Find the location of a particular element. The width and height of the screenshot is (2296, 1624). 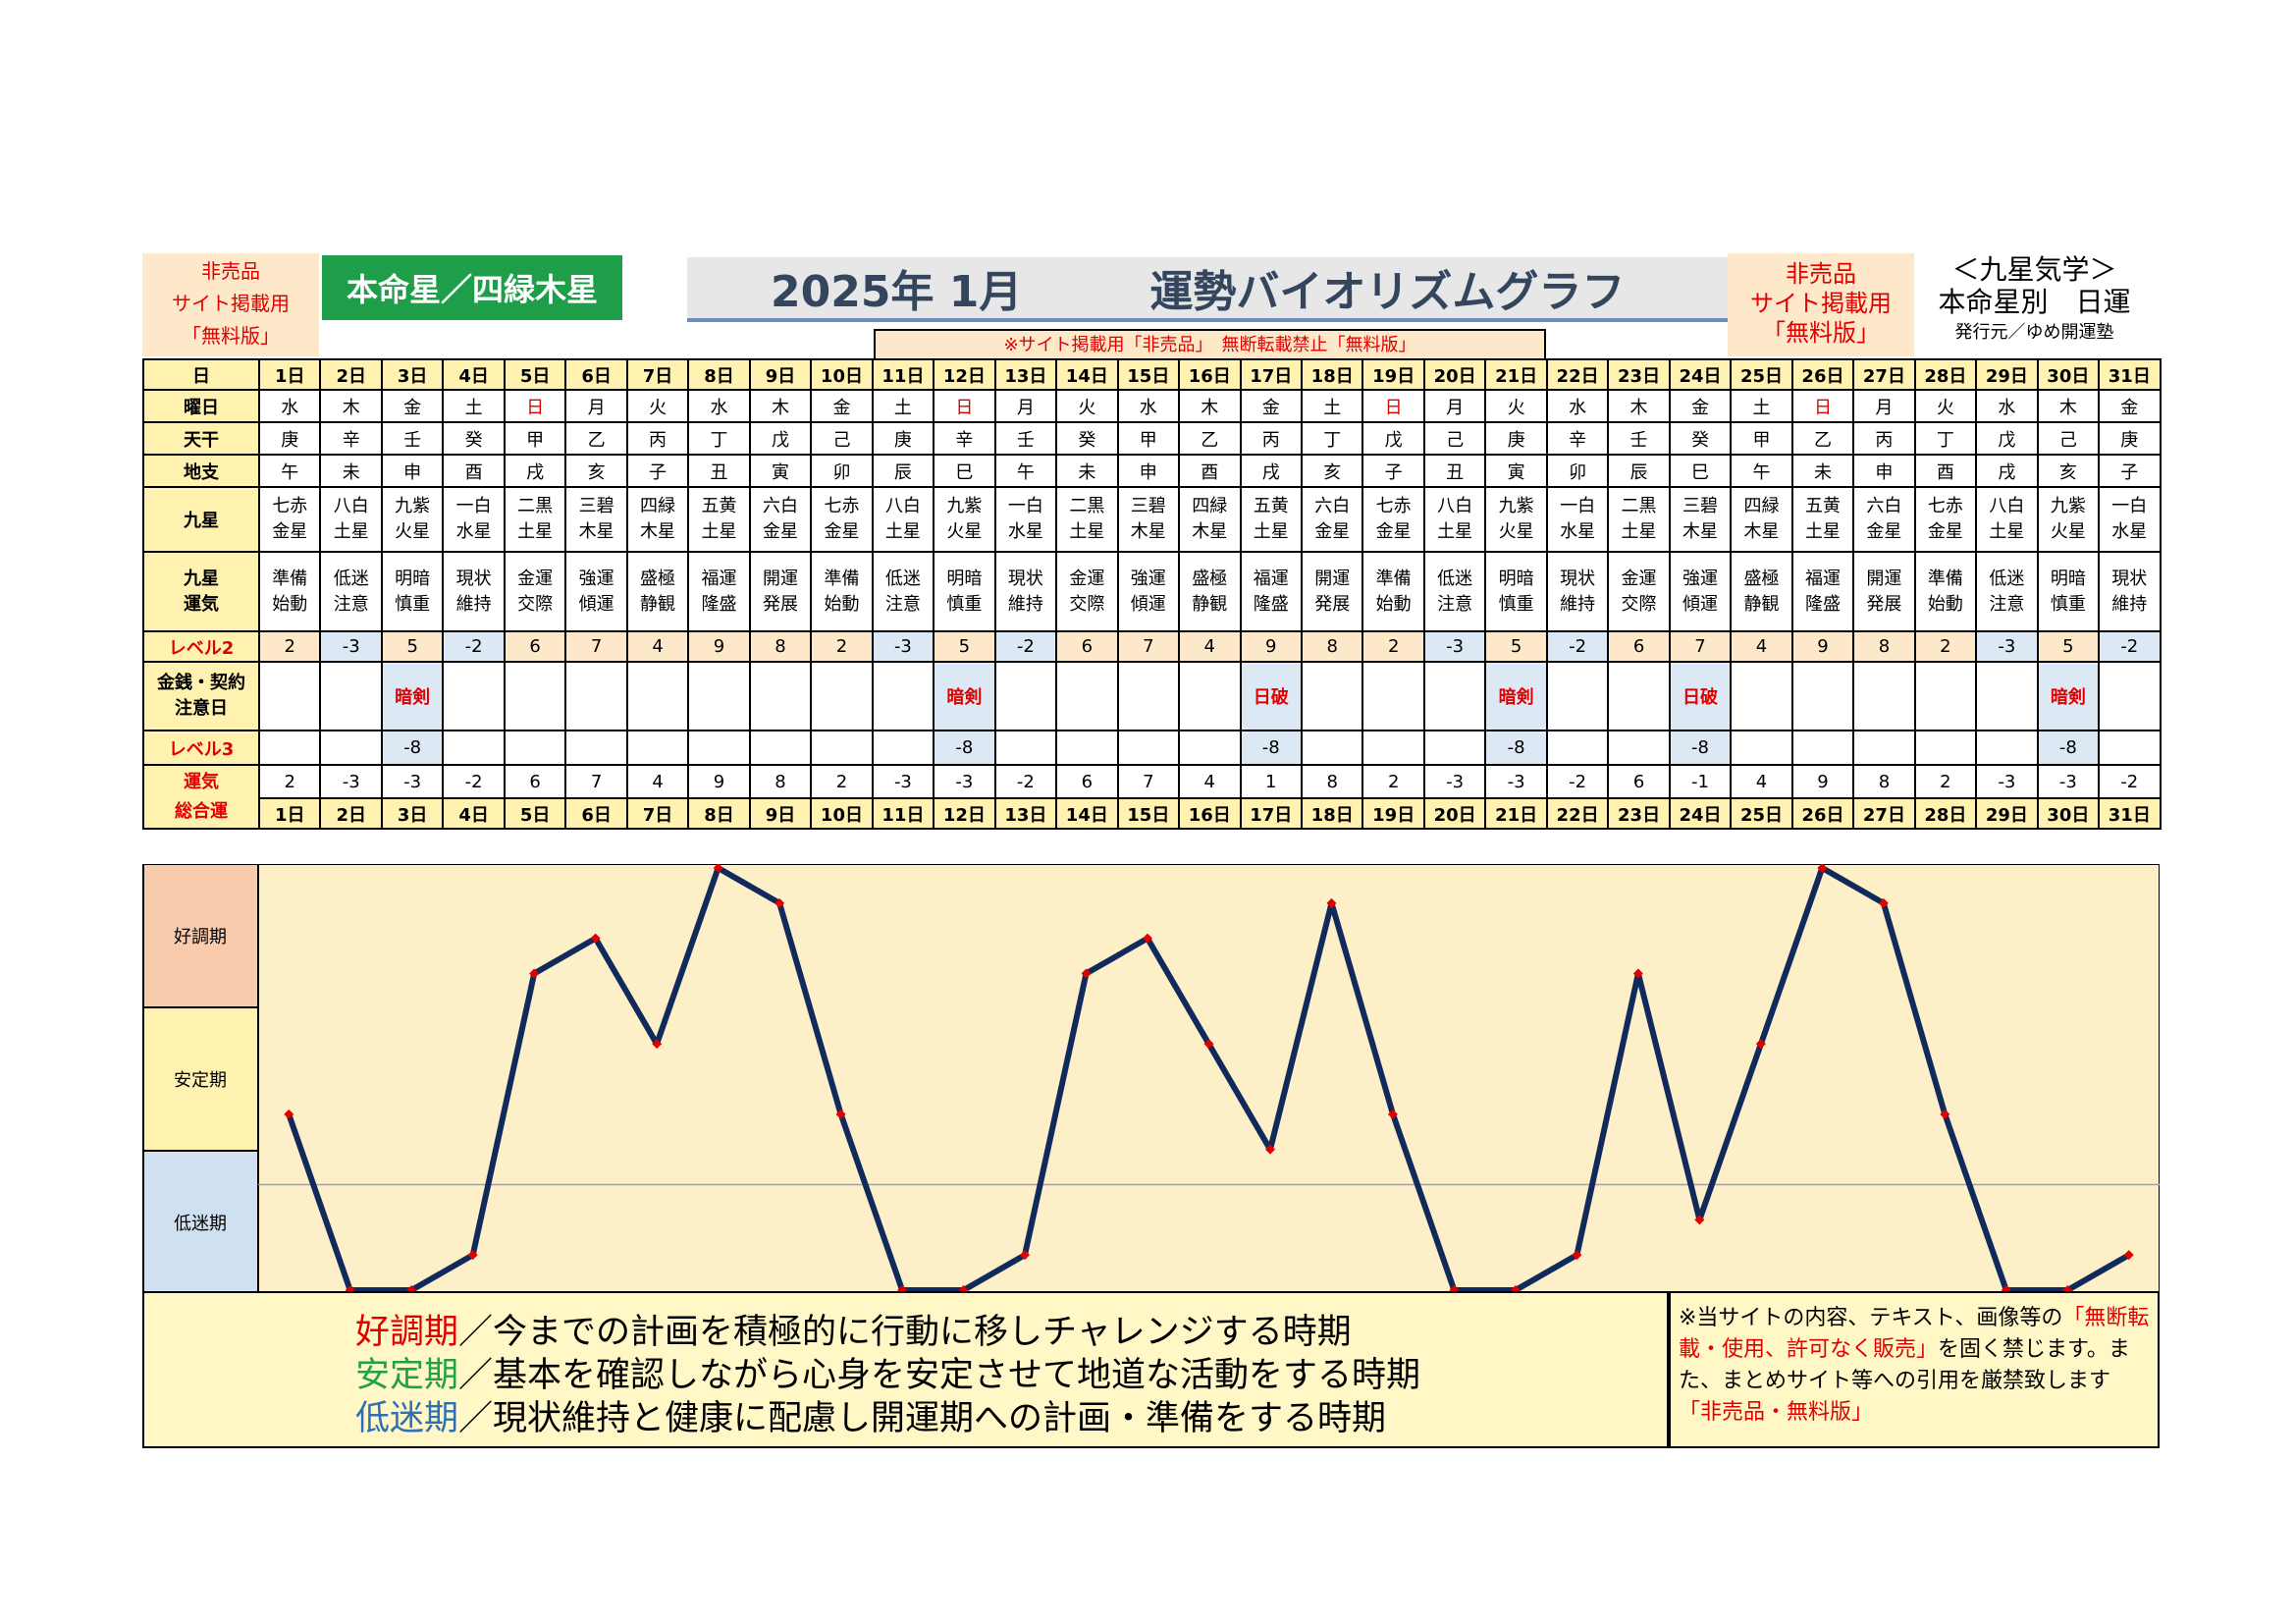

unki-cell-line: 傾運 is located at coordinates (1700, 604).